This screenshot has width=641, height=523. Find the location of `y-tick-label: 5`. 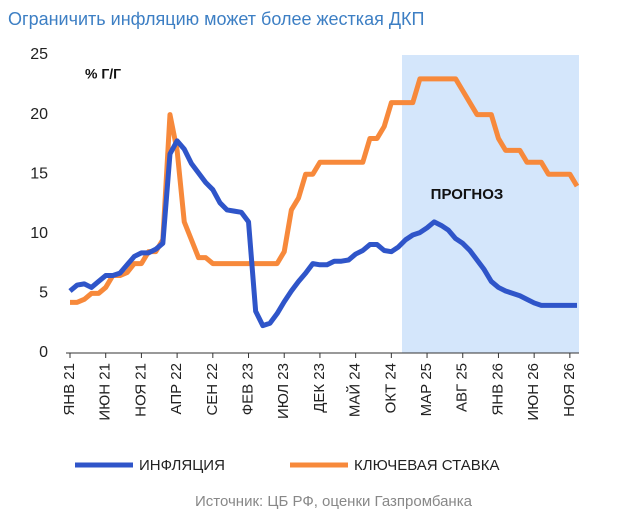

y-tick-label: 5 is located at coordinates (43, 293).